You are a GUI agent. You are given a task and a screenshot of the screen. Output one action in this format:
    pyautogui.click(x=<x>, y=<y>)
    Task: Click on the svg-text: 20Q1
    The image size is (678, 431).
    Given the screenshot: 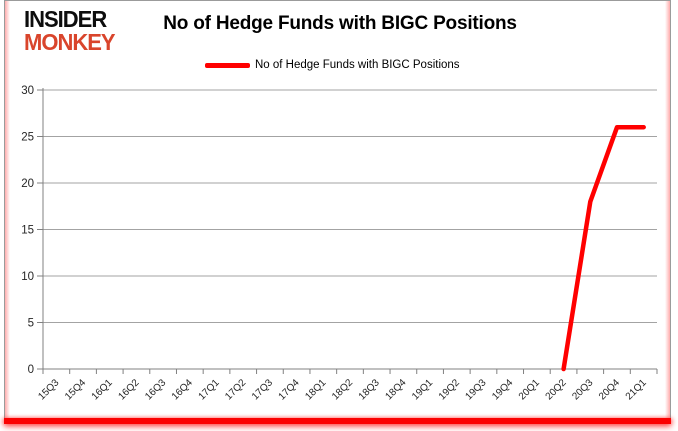 What is the action you would take?
    pyautogui.click(x=529, y=389)
    